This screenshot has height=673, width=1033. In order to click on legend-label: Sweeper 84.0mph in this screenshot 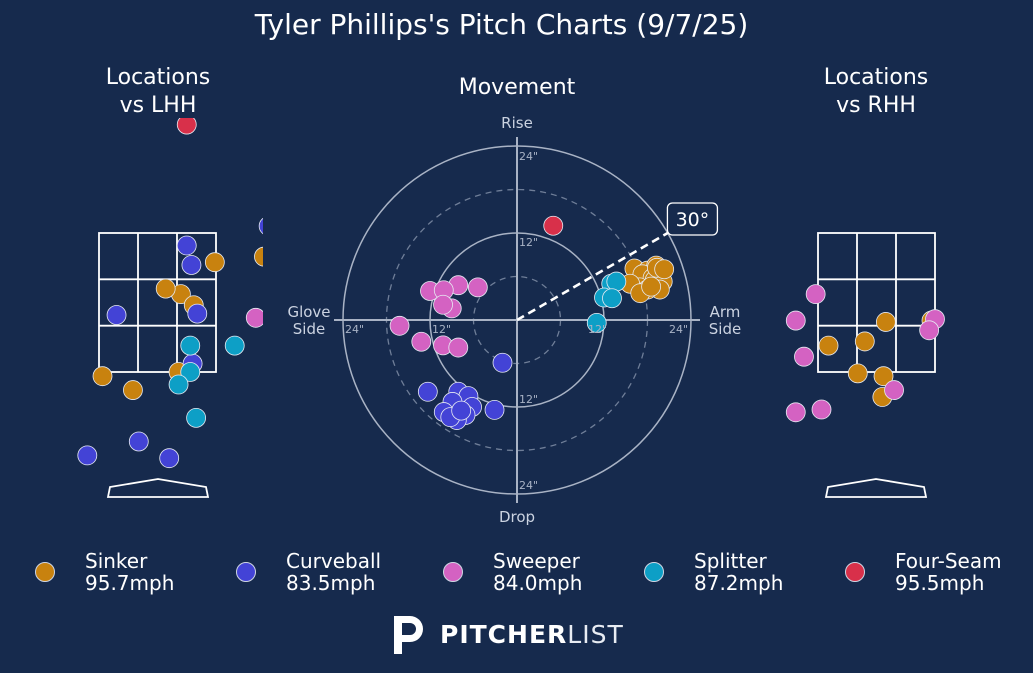, I will do `click(537, 572)`.